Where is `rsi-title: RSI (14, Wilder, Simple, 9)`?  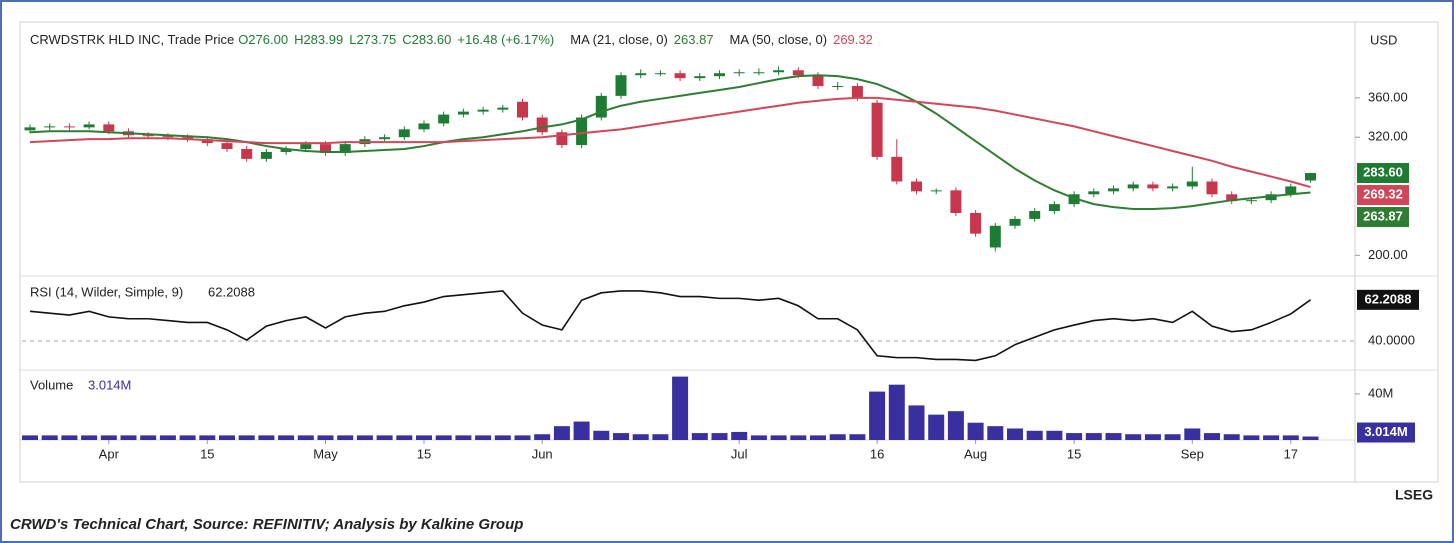 rsi-title: RSI (14, Wilder, Simple, 9) is located at coordinates (106, 291).